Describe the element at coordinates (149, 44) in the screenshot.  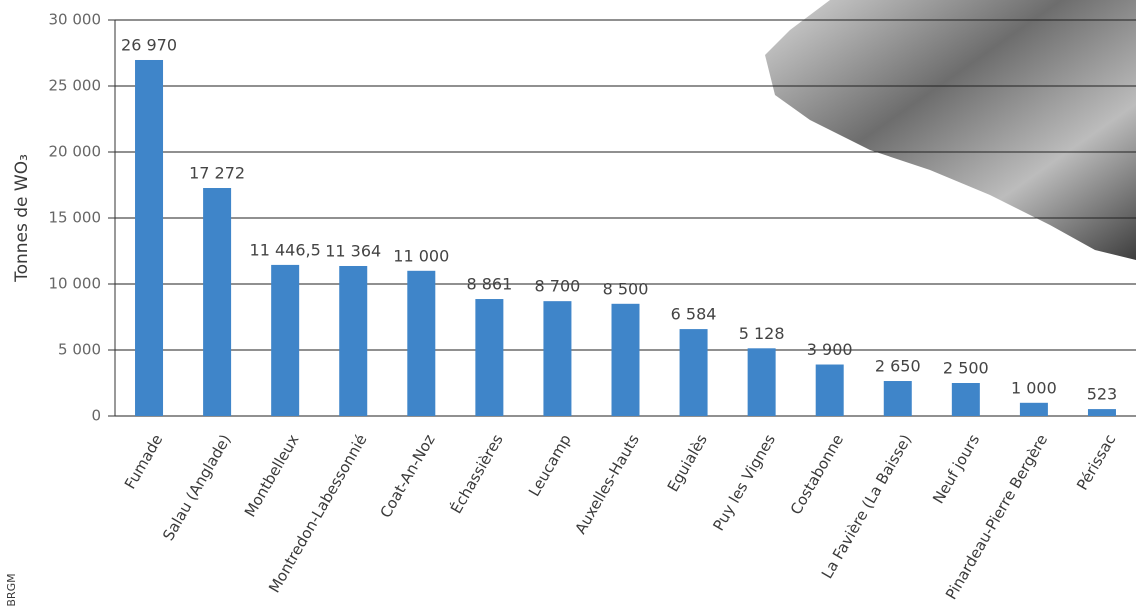
I see `value-label: 26 970` at that location.